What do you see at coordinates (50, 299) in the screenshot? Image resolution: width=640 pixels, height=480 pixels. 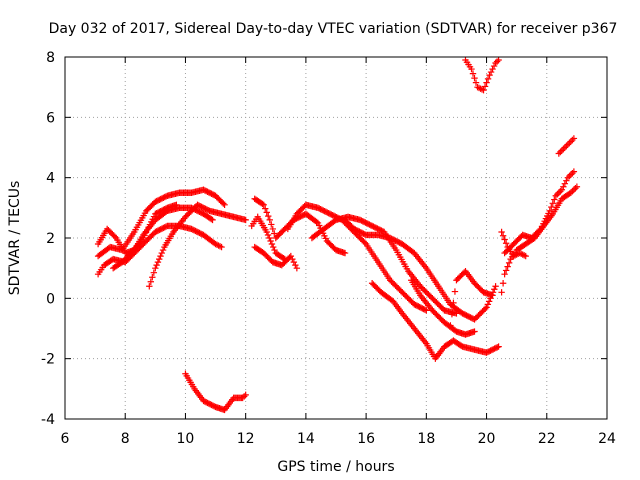 I see `y-tick-label: 0` at bounding box center [50, 299].